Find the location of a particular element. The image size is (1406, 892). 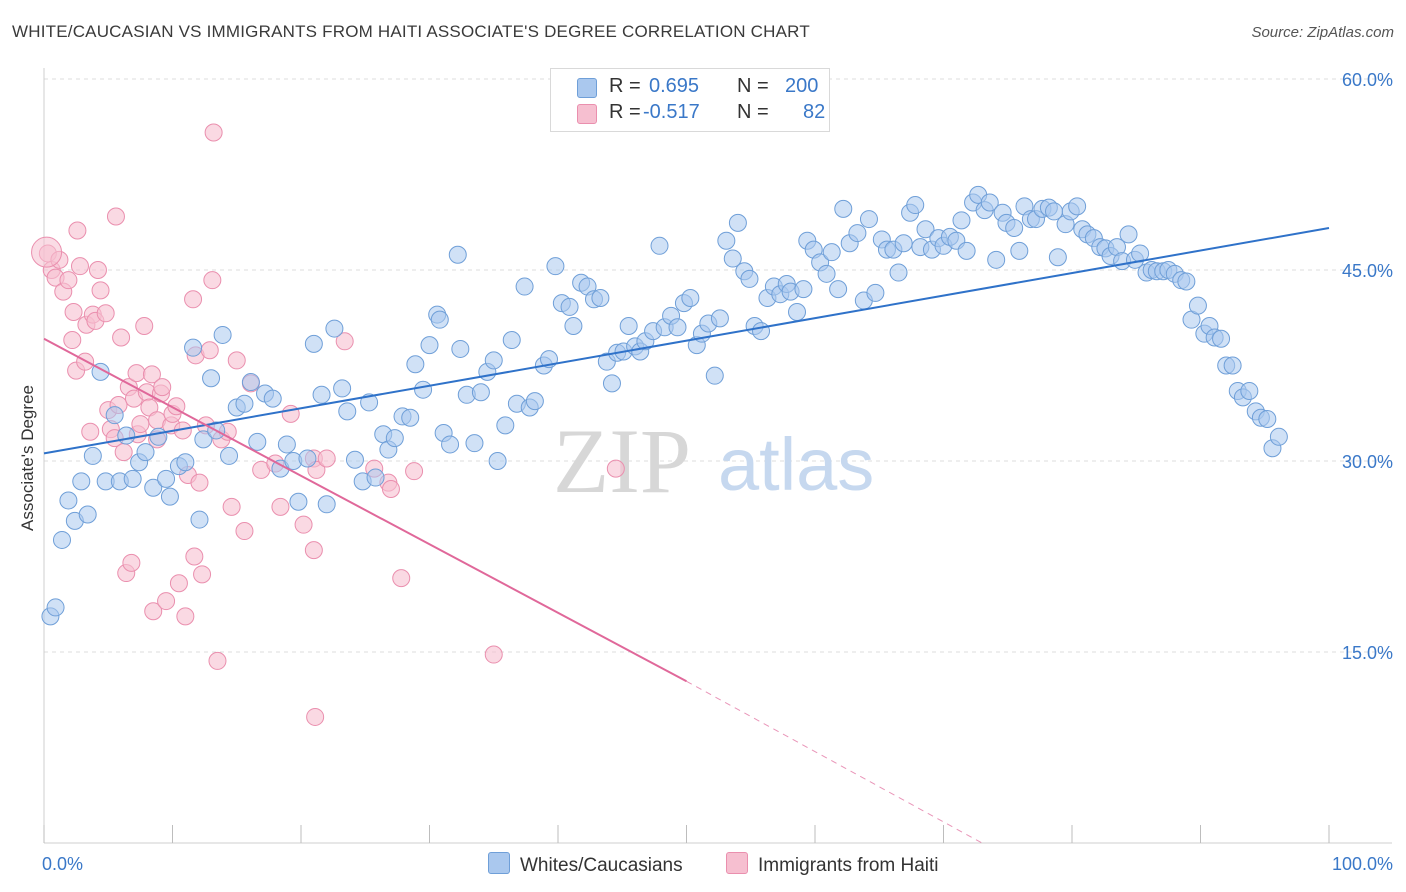

legend-n-value: 82 is located at coordinates (814, 112).